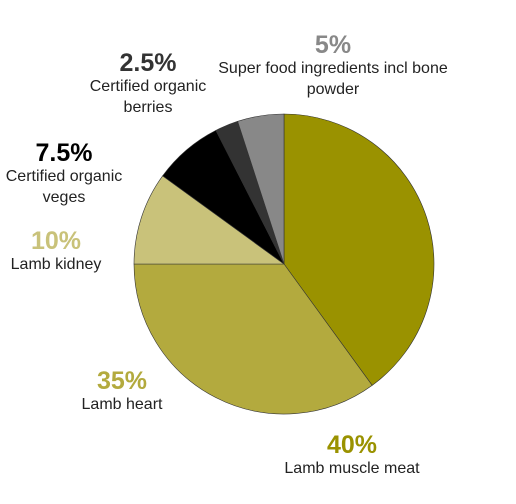  Describe the element at coordinates (122, 381) in the screenshot. I see `percent-label: 35%` at that location.